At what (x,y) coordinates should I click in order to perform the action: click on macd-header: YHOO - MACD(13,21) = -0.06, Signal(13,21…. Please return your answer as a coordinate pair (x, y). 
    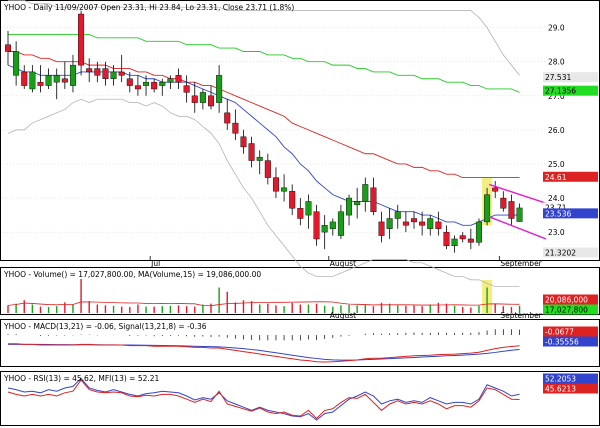
    Looking at the image, I should click on (105, 326).